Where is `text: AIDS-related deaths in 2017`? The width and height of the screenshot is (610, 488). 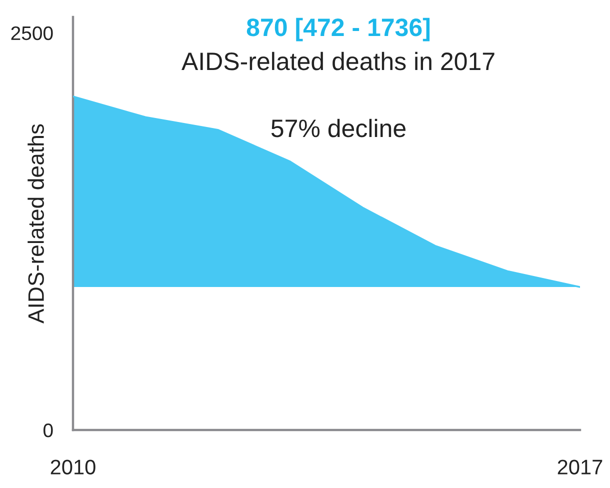
text: AIDS-related deaths in 2017 is located at coordinates (338, 61).